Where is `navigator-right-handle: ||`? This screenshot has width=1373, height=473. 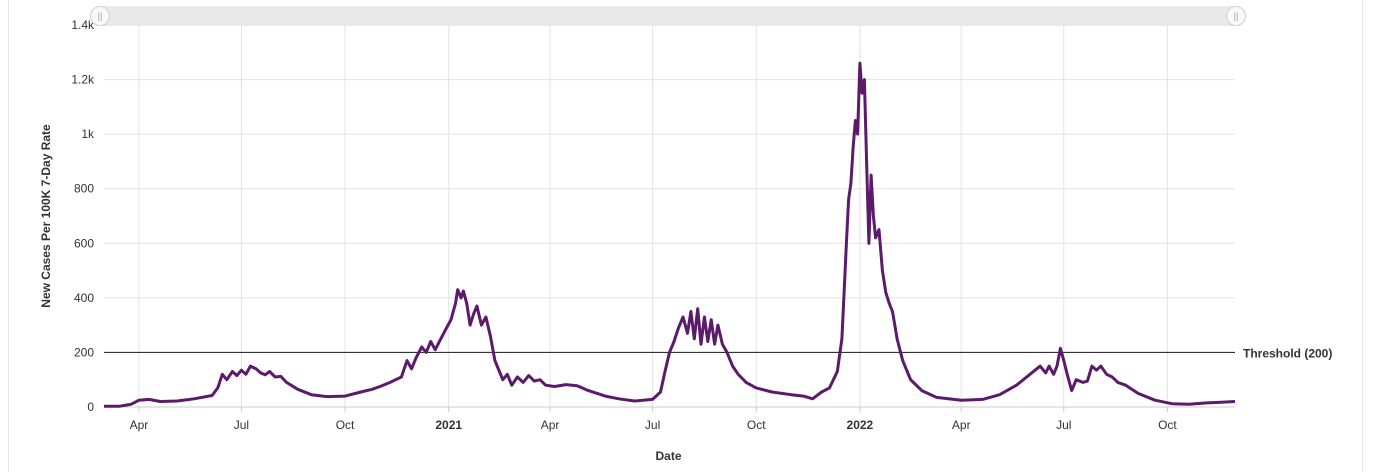
navigator-right-handle: || is located at coordinates (1236, 16).